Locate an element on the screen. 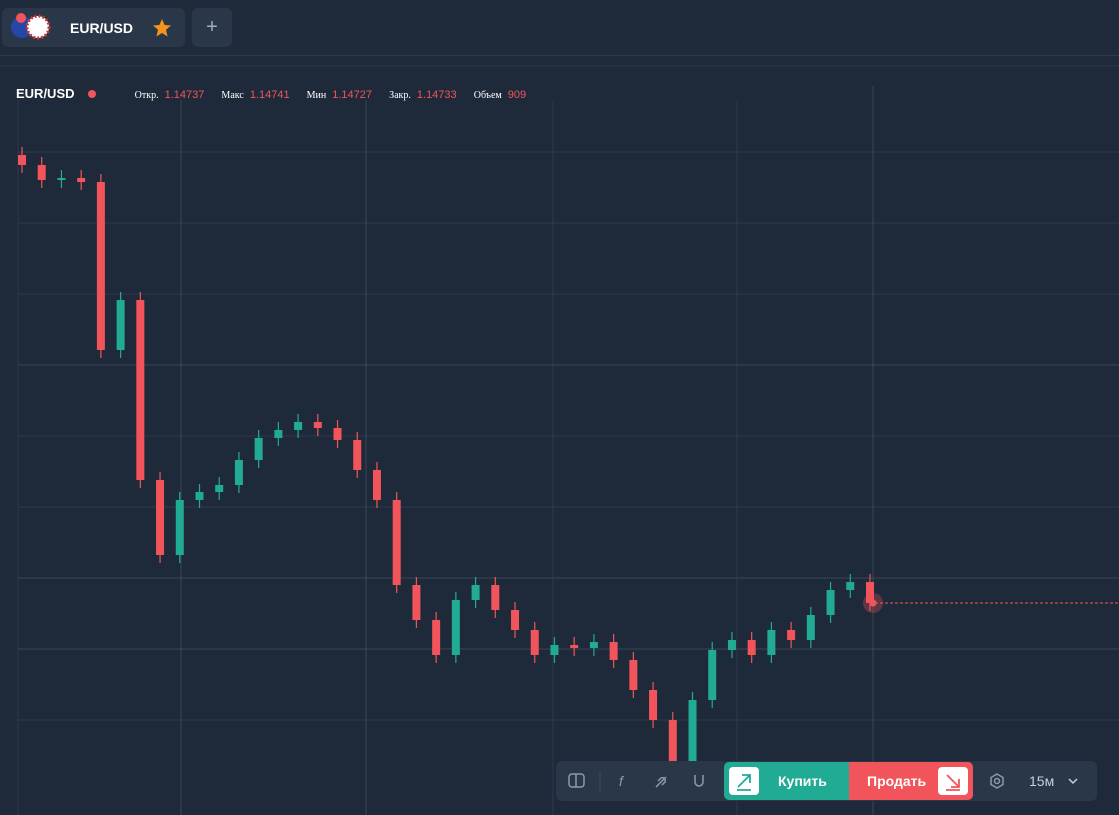  svg-text: f is located at coordinates (622, 781).